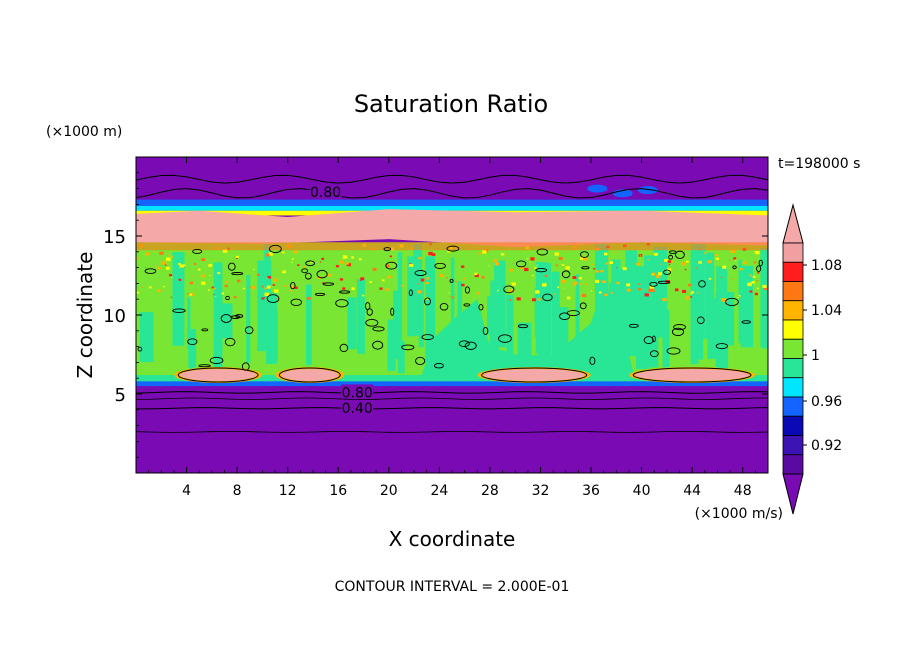  I want to click on field-upper-blue-edge, so click(452, 203).